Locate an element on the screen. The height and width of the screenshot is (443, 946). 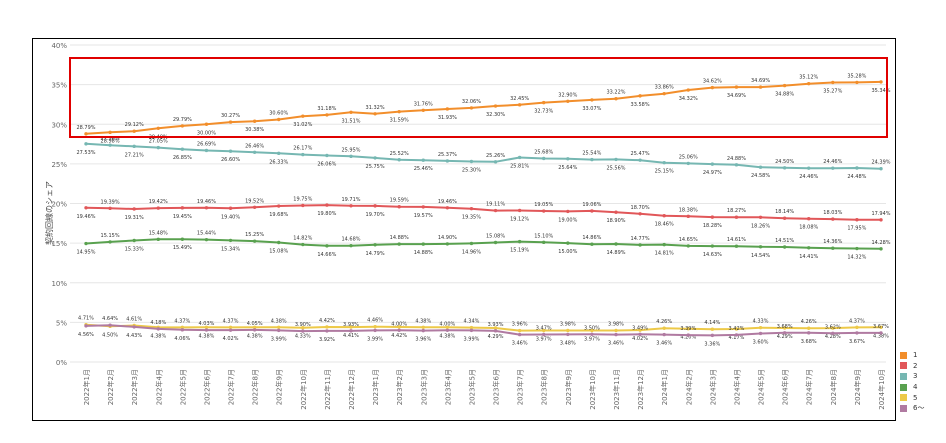
data-label: 4.20% is located at coordinates (688, 338).